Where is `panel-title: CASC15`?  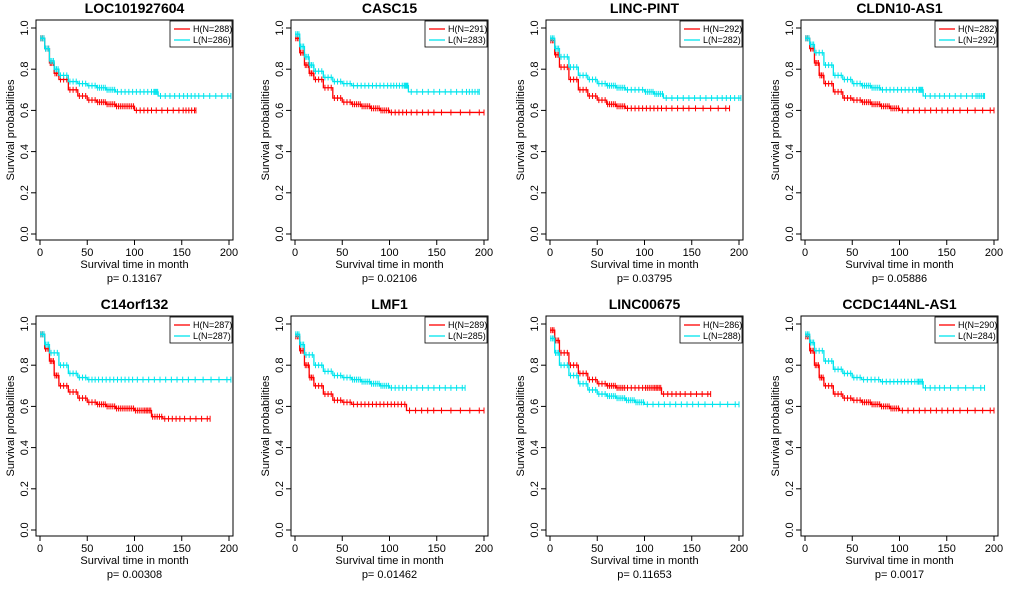
panel-title: CASC15 is located at coordinates (389, 8).